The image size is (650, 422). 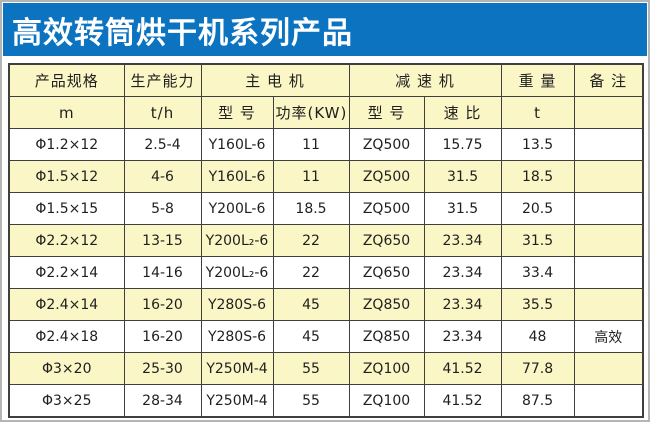 I want to click on cell: 5-8, so click(x=162, y=208).